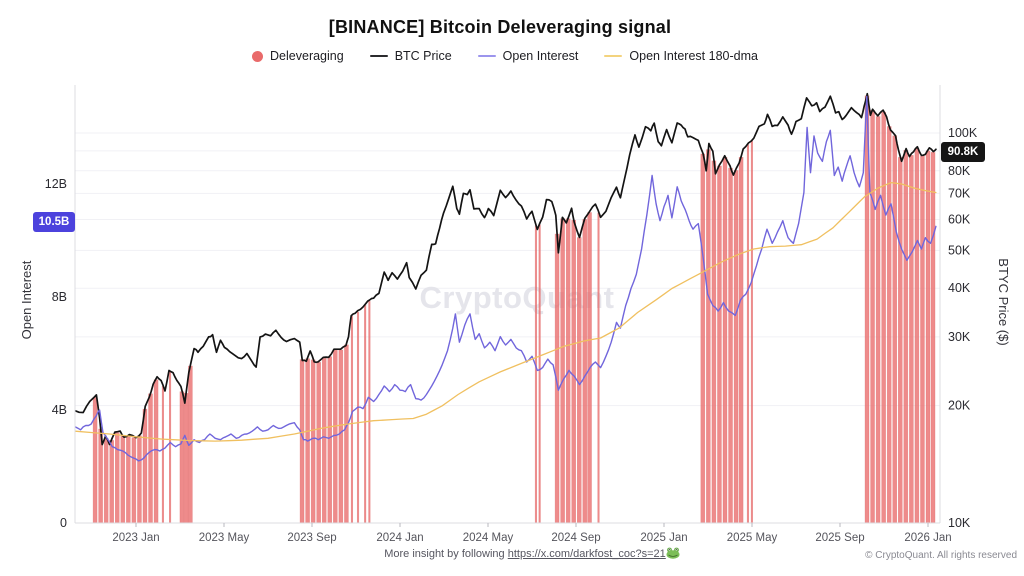 This screenshot has width=1024, height=576. I want to click on x-axis-tick-label: 2025 May, so click(752, 538).